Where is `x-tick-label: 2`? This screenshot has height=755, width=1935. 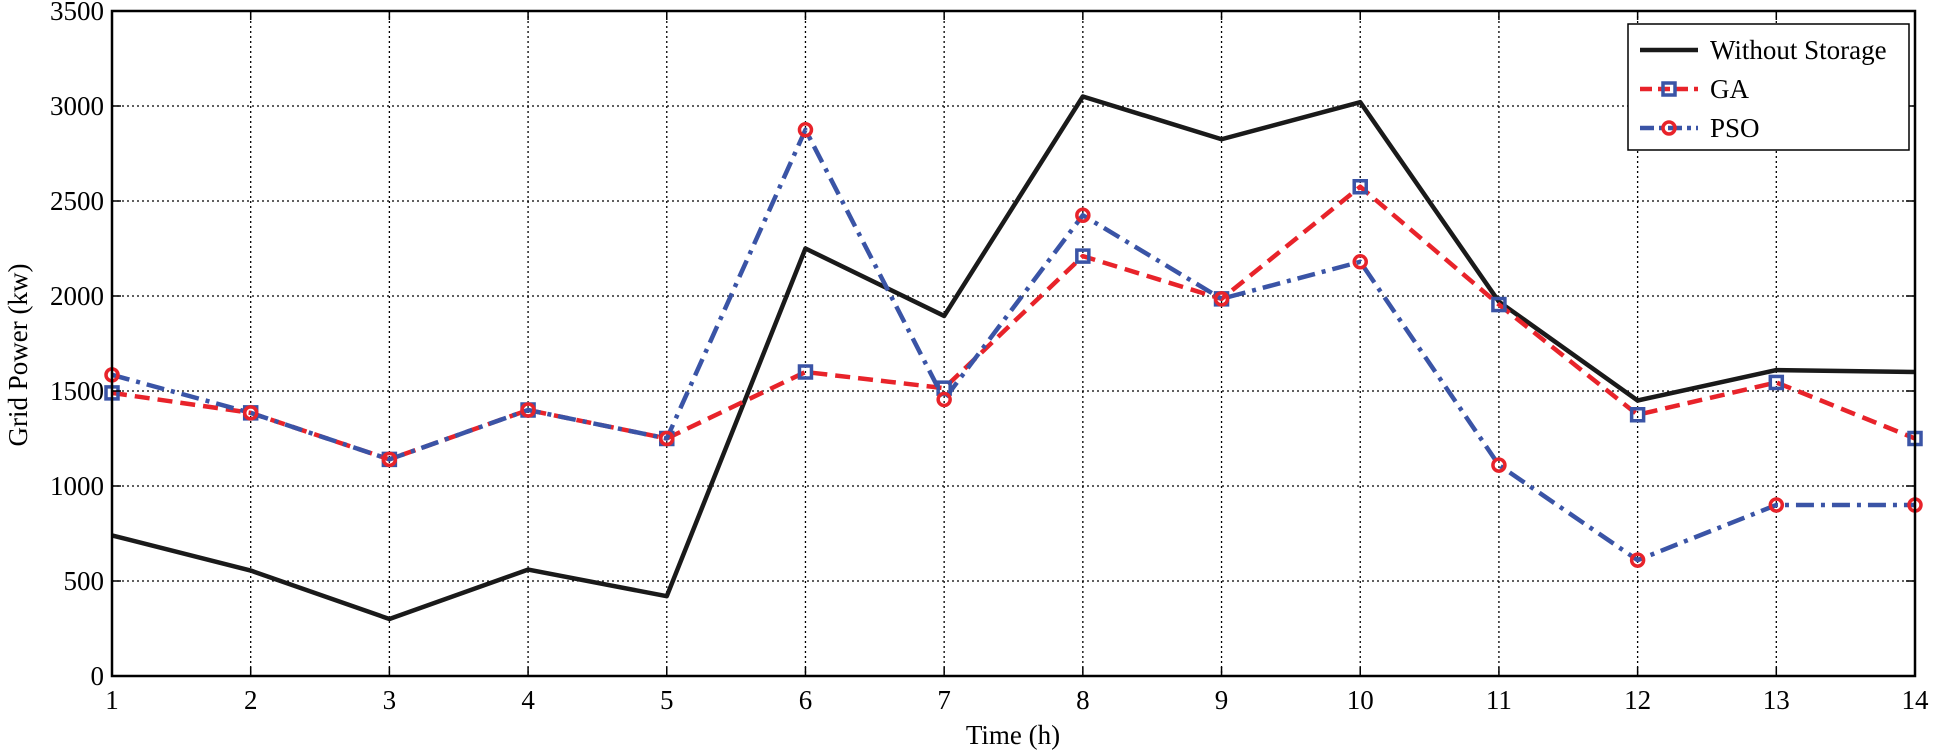 x-tick-label: 2 is located at coordinates (251, 700).